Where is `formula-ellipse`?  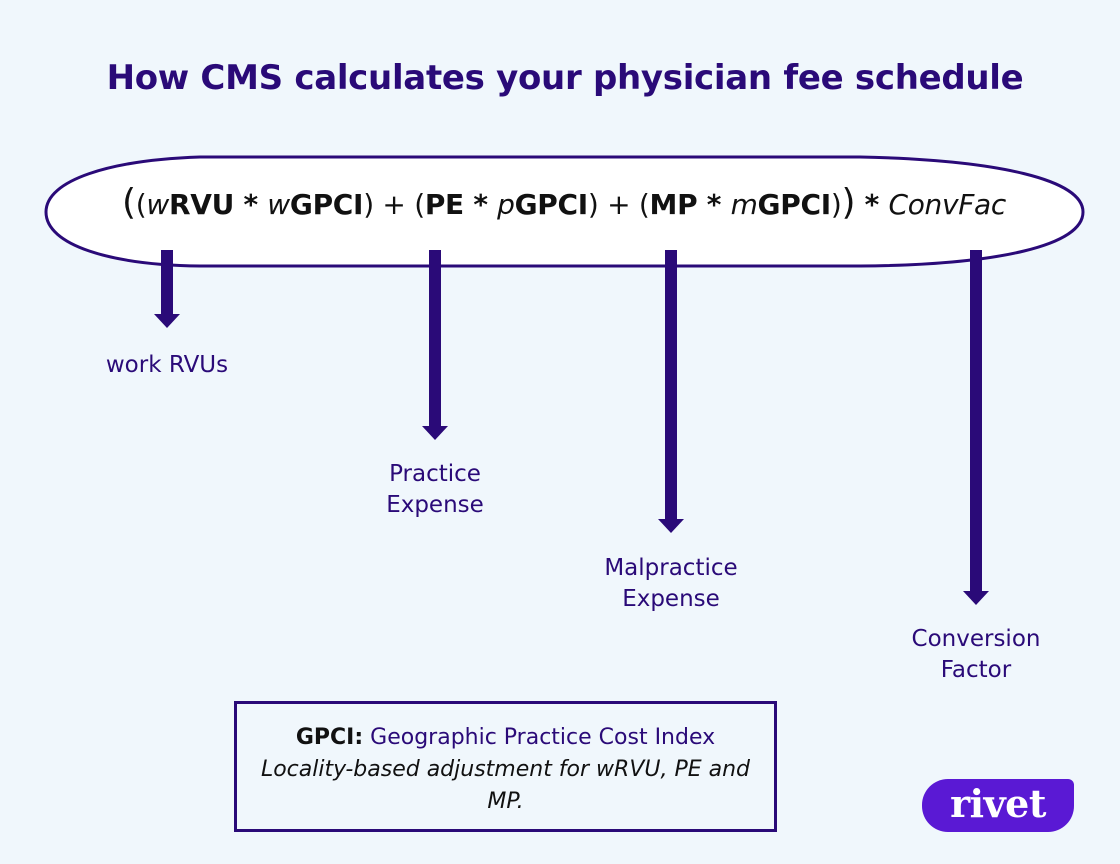 formula-ellipse is located at coordinates (564, 211).